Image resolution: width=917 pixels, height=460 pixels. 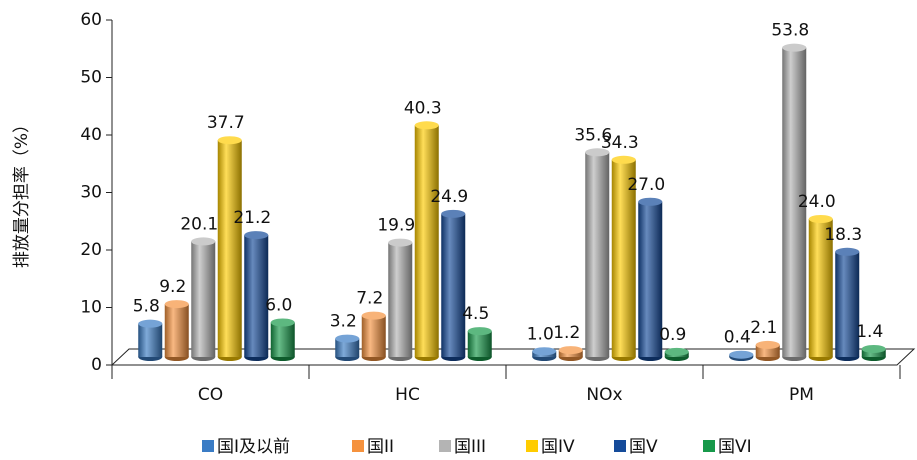 I want to click on data-label: 1.0, so click(x=540, y=334).